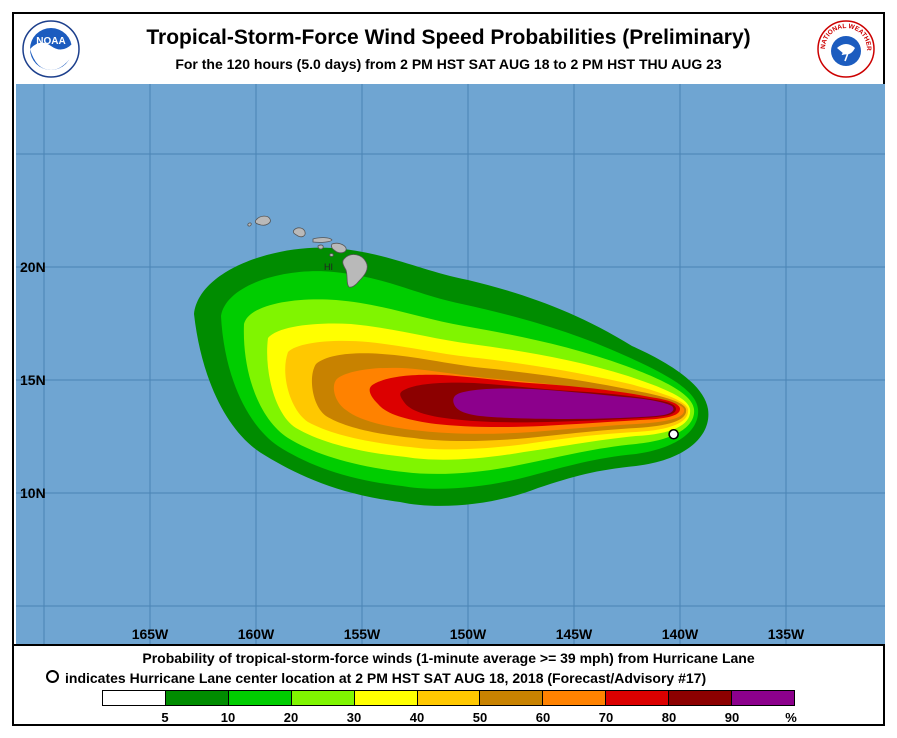  Describe the element at coordinates (669, 717) in the screenshot. I see `legend-label: 80` at that location.